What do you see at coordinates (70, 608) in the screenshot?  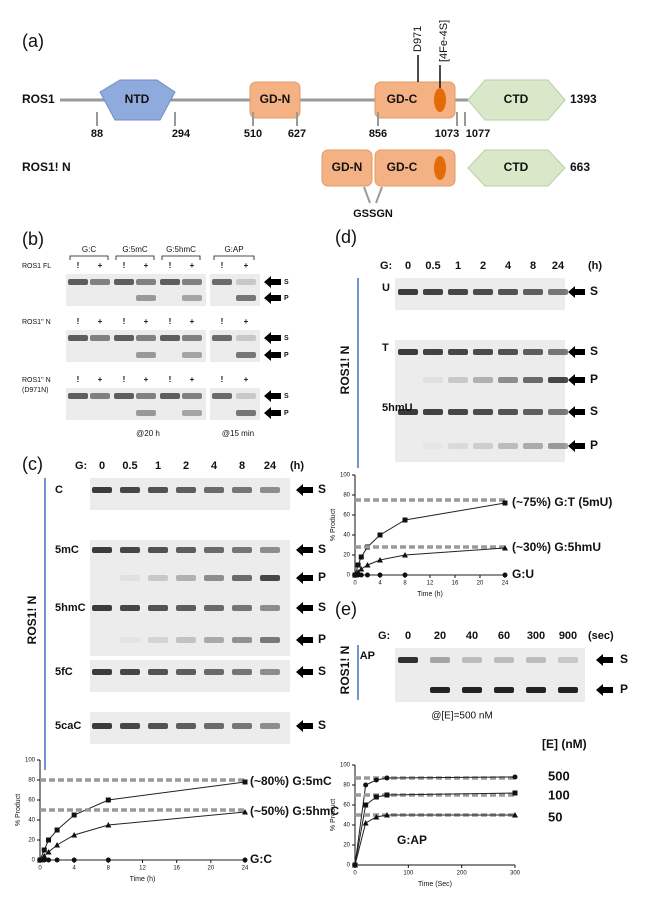 I see `label: 5hmC` at bounding box center [70, 608].